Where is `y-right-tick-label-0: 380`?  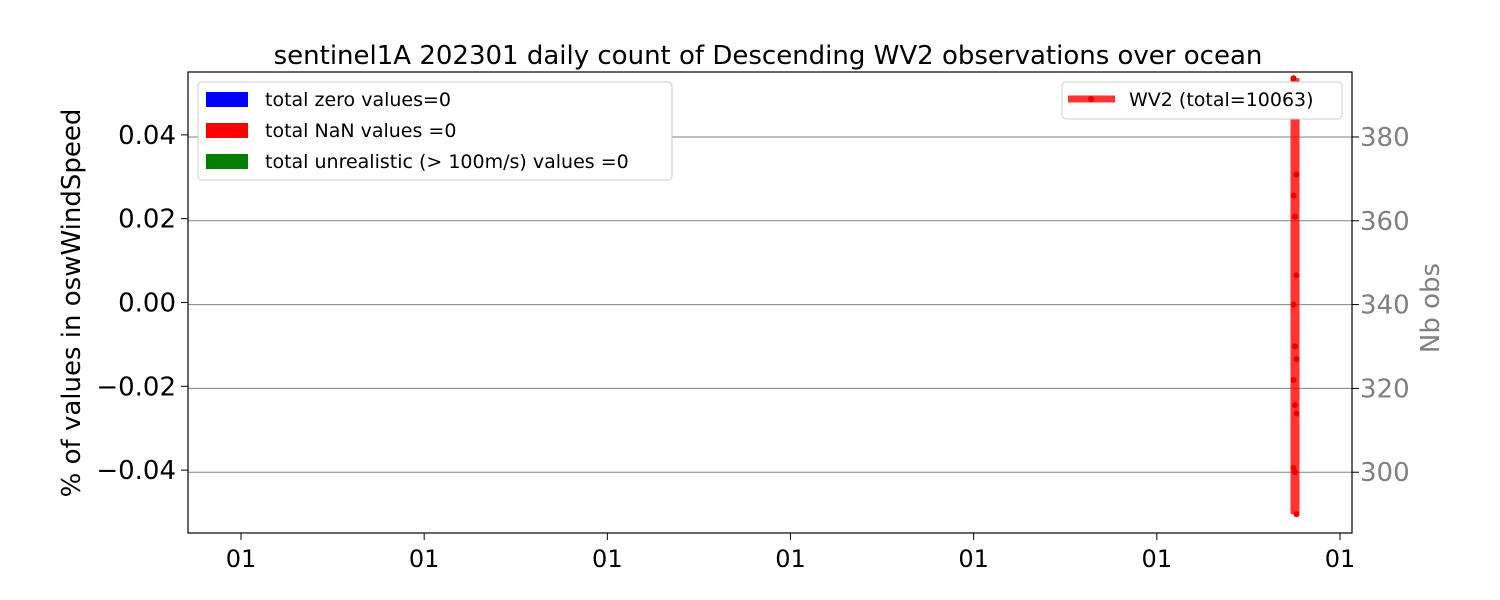 y-right-tick-label-0: 380 is located at coordinates (1385, 138).